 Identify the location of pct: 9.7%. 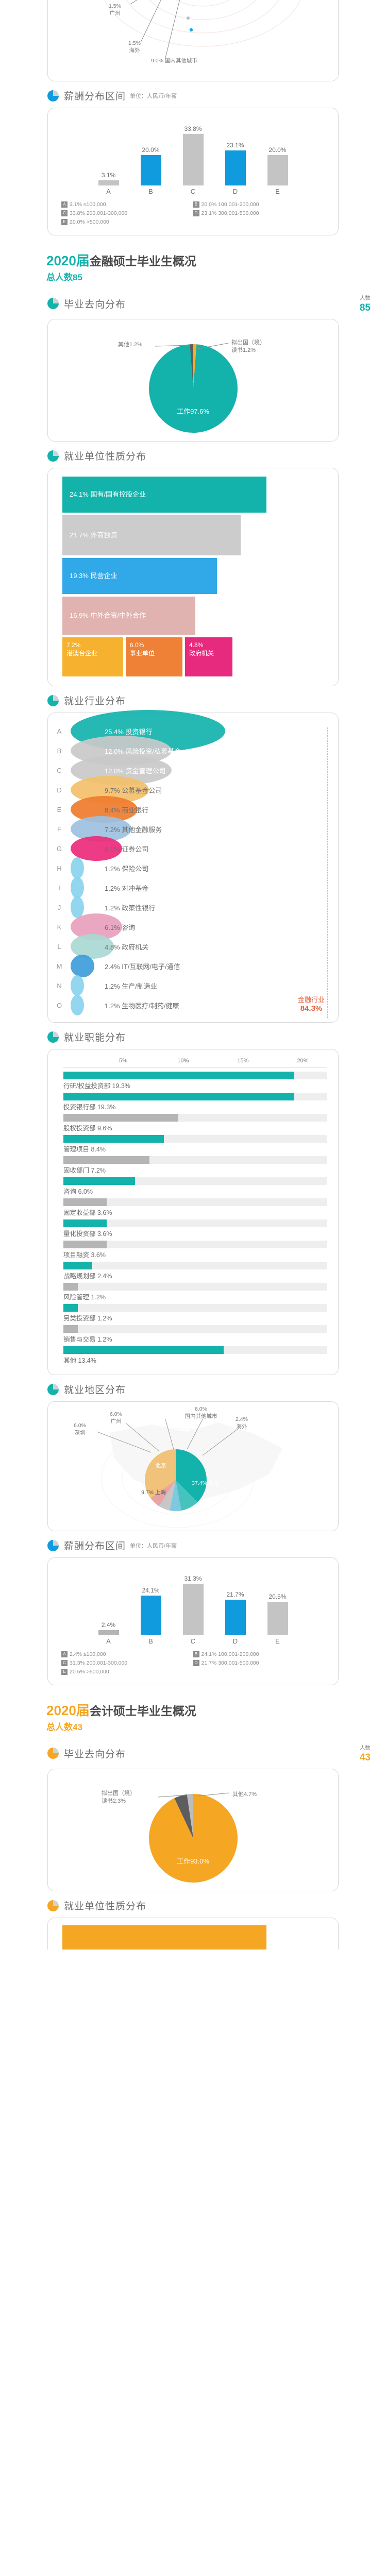
(147, 1492).